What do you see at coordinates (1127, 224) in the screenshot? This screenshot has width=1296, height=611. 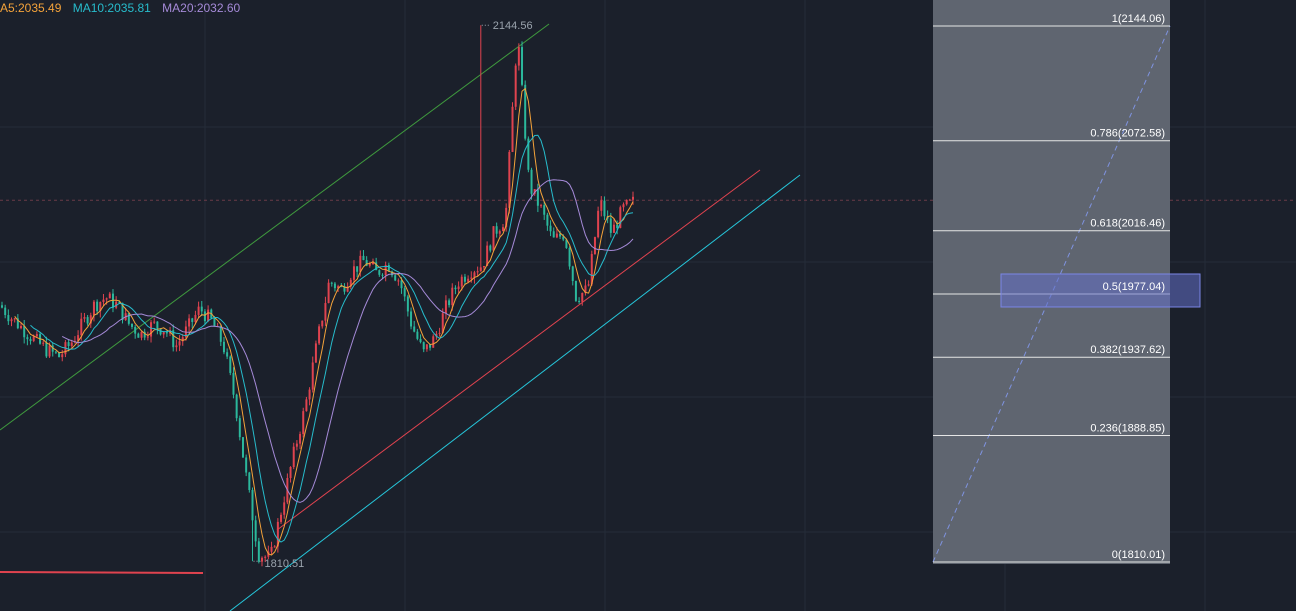 I see `fib-level-label-2: 0.618(2016.46)` at bounding box center [1127, 224].